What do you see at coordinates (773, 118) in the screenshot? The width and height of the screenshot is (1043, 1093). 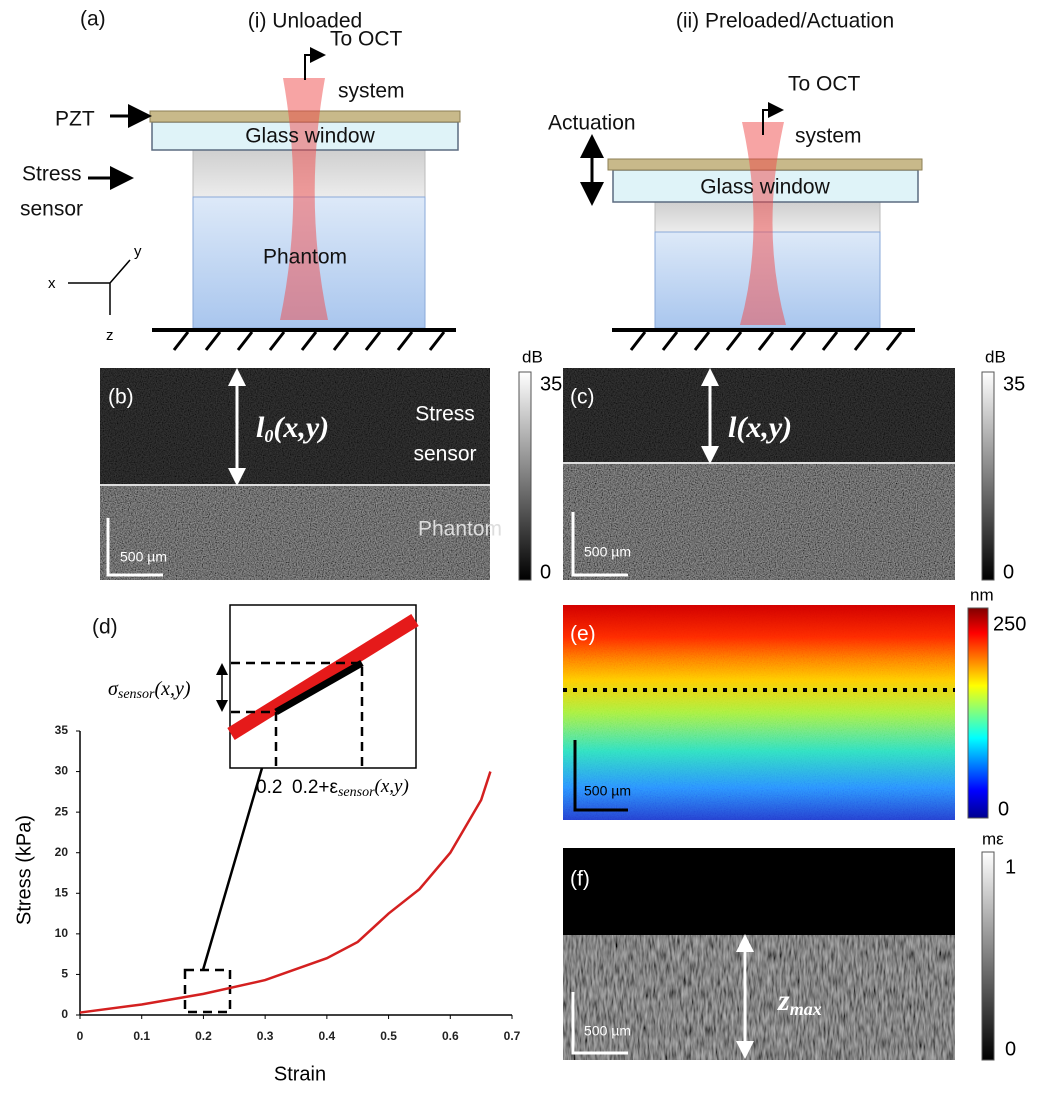 I see `arrow` at bounding box center [773, 118].